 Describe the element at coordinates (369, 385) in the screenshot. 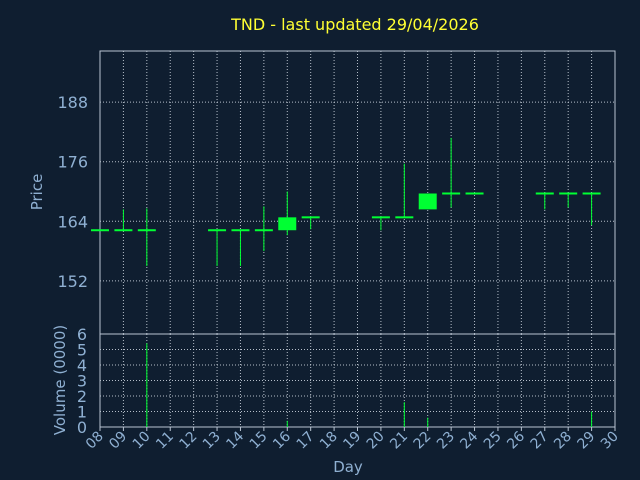

I see `volume-bars` at that location.